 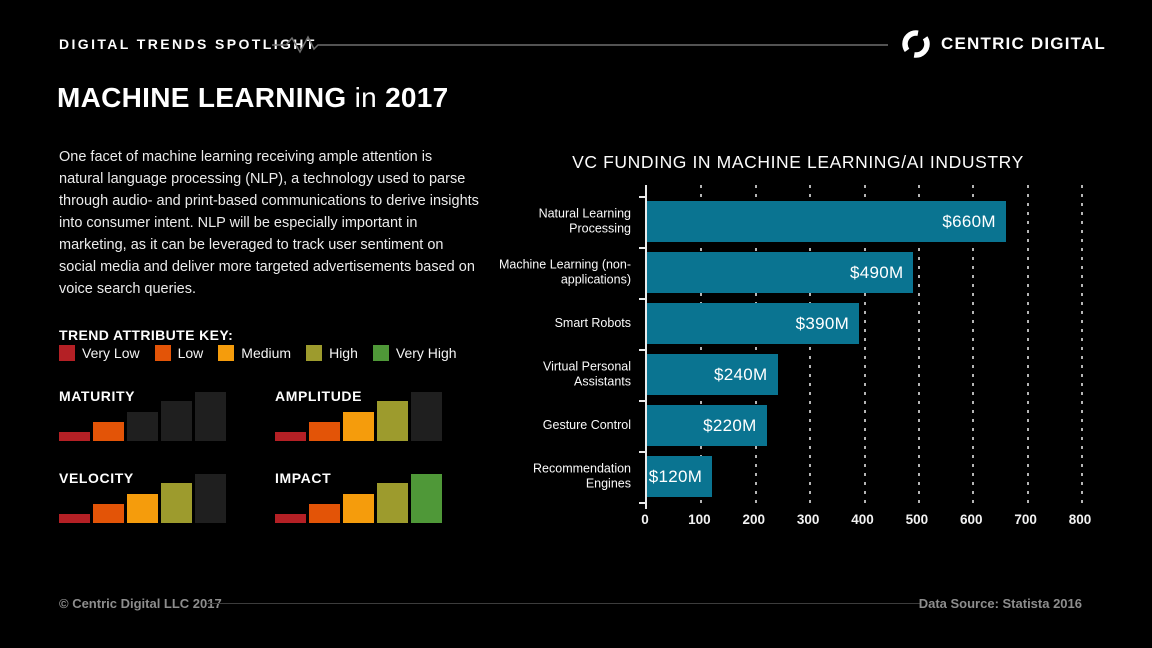 What do you see at coordinates (417, 97) in the screenshot?
I see `title-year: 2017` at bounding box center [417, 97].